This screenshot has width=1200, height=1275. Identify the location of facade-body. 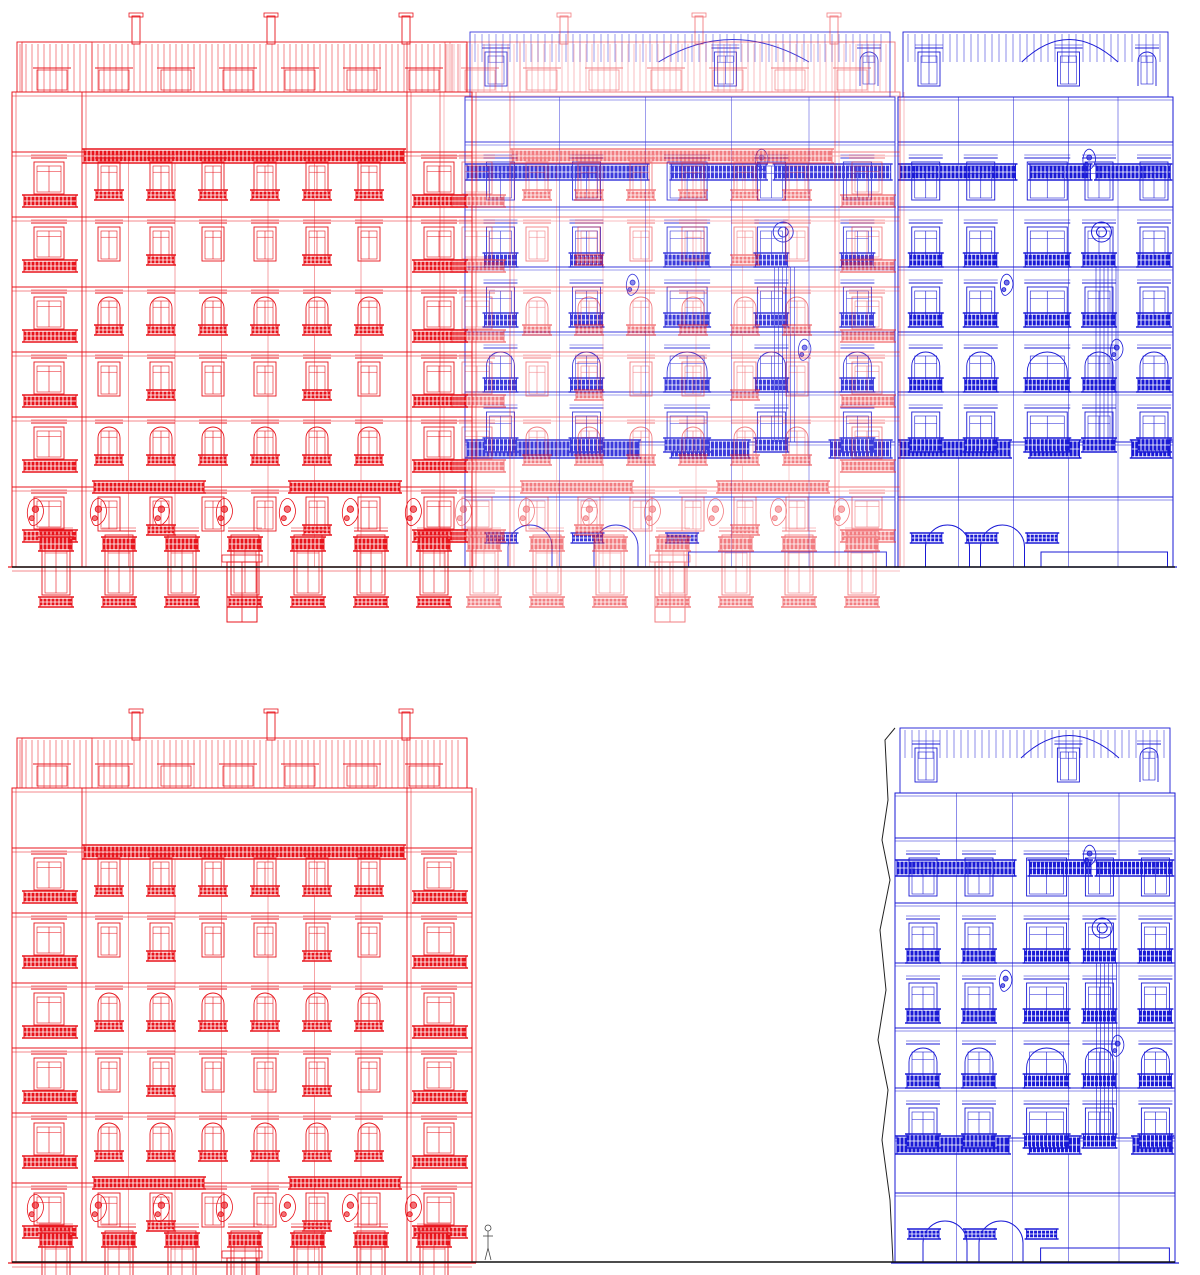
(1035, 332).